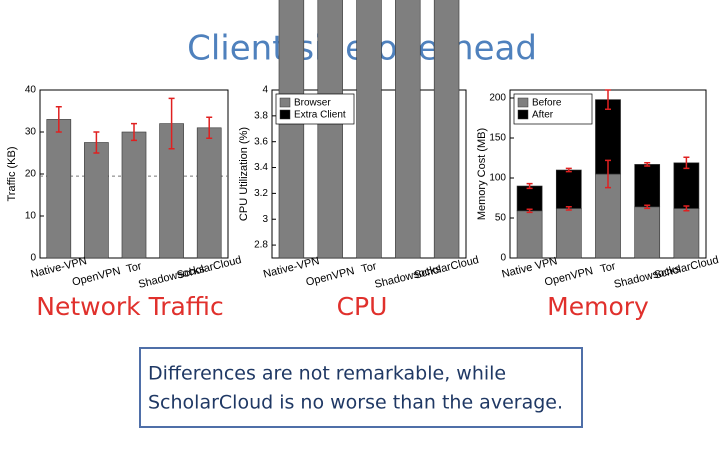 This screenshot has height=455, width=720. What do you see at coordinates (497, 178) in the screenshot?
I see `y-tick-label: 100` at bounding box center [497, 178].